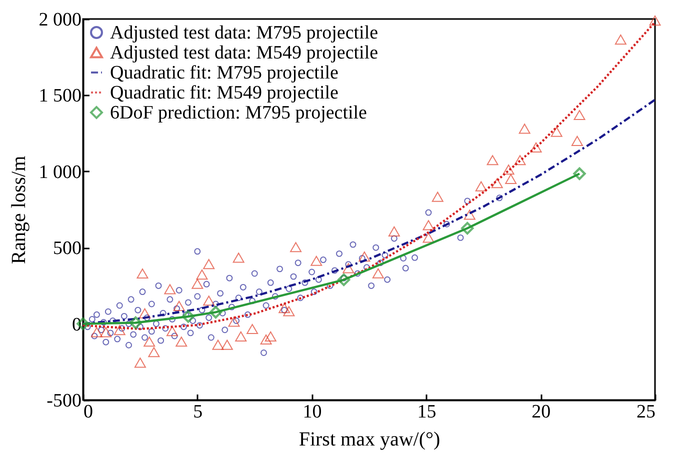  Describe the element at coordinates (198, 412) in the screenshot. I see `x-tick-label: 5` at that location.